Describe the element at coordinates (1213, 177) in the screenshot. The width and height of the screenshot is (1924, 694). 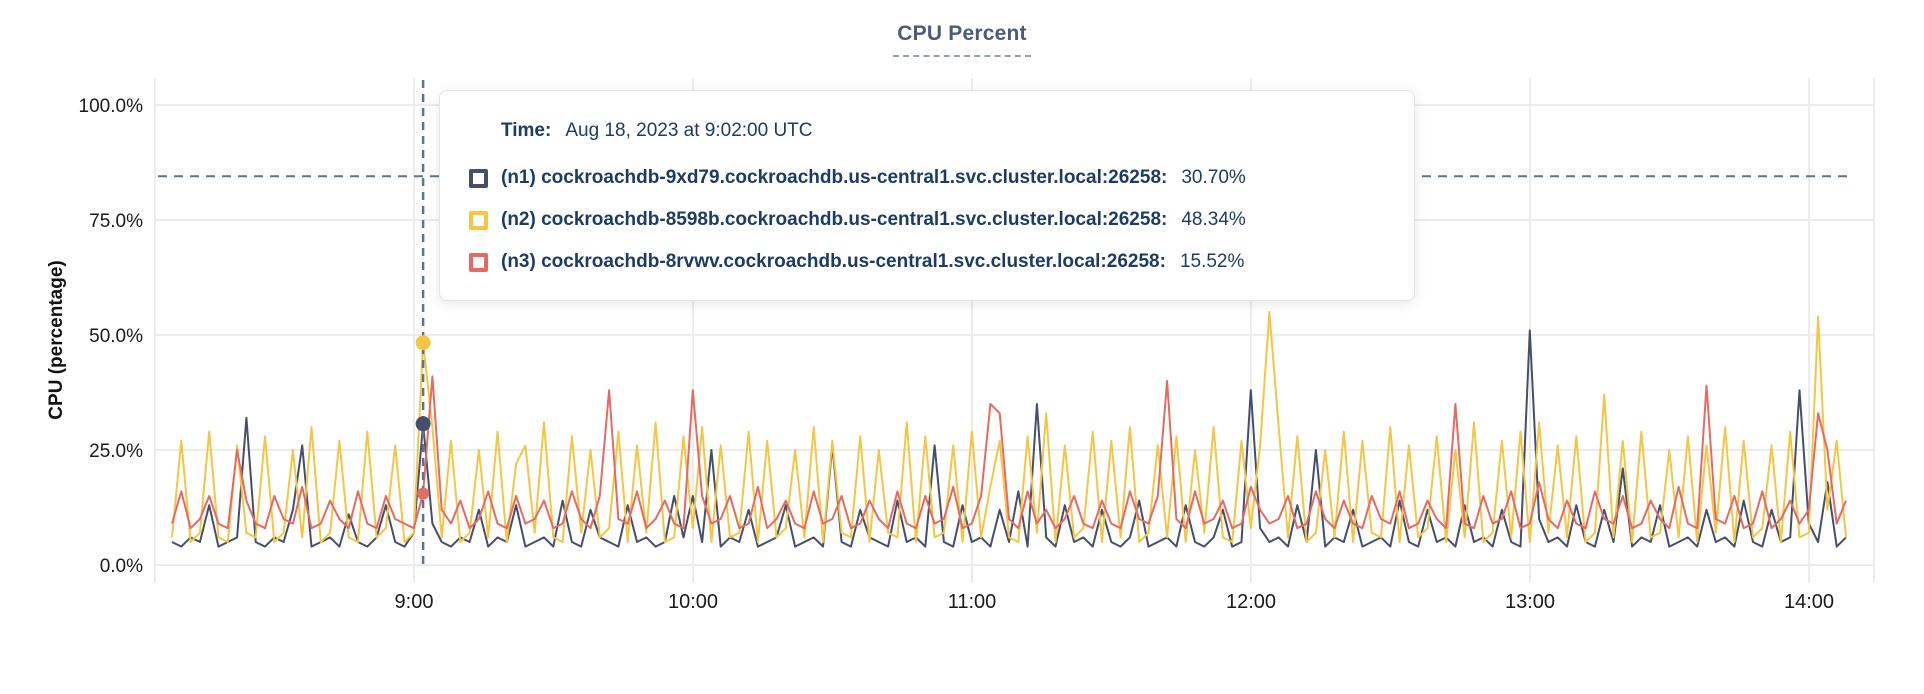
I see `tooltip-value-n1: 30.70%` at that location.